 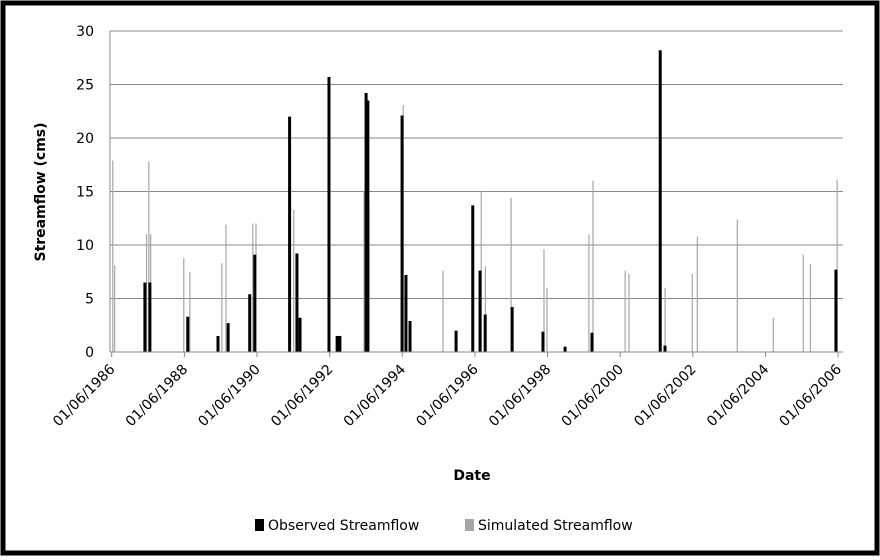 I want to click on y-tick-label: 20, so click(x=85, y=139).